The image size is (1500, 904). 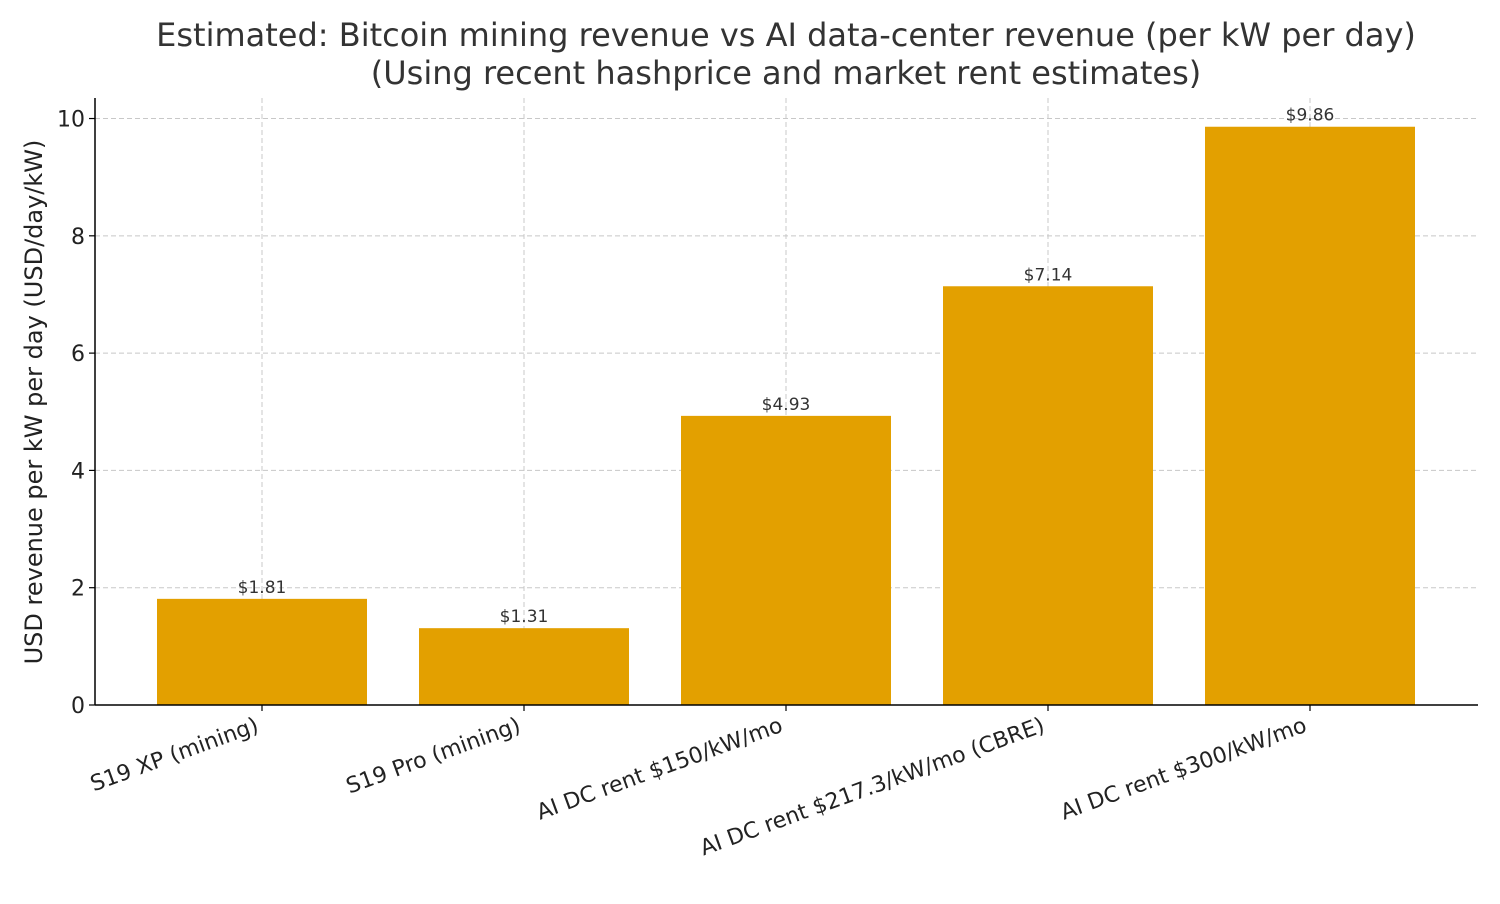 I want to click on y-tick-label: 4, so click(x=78, y=471).